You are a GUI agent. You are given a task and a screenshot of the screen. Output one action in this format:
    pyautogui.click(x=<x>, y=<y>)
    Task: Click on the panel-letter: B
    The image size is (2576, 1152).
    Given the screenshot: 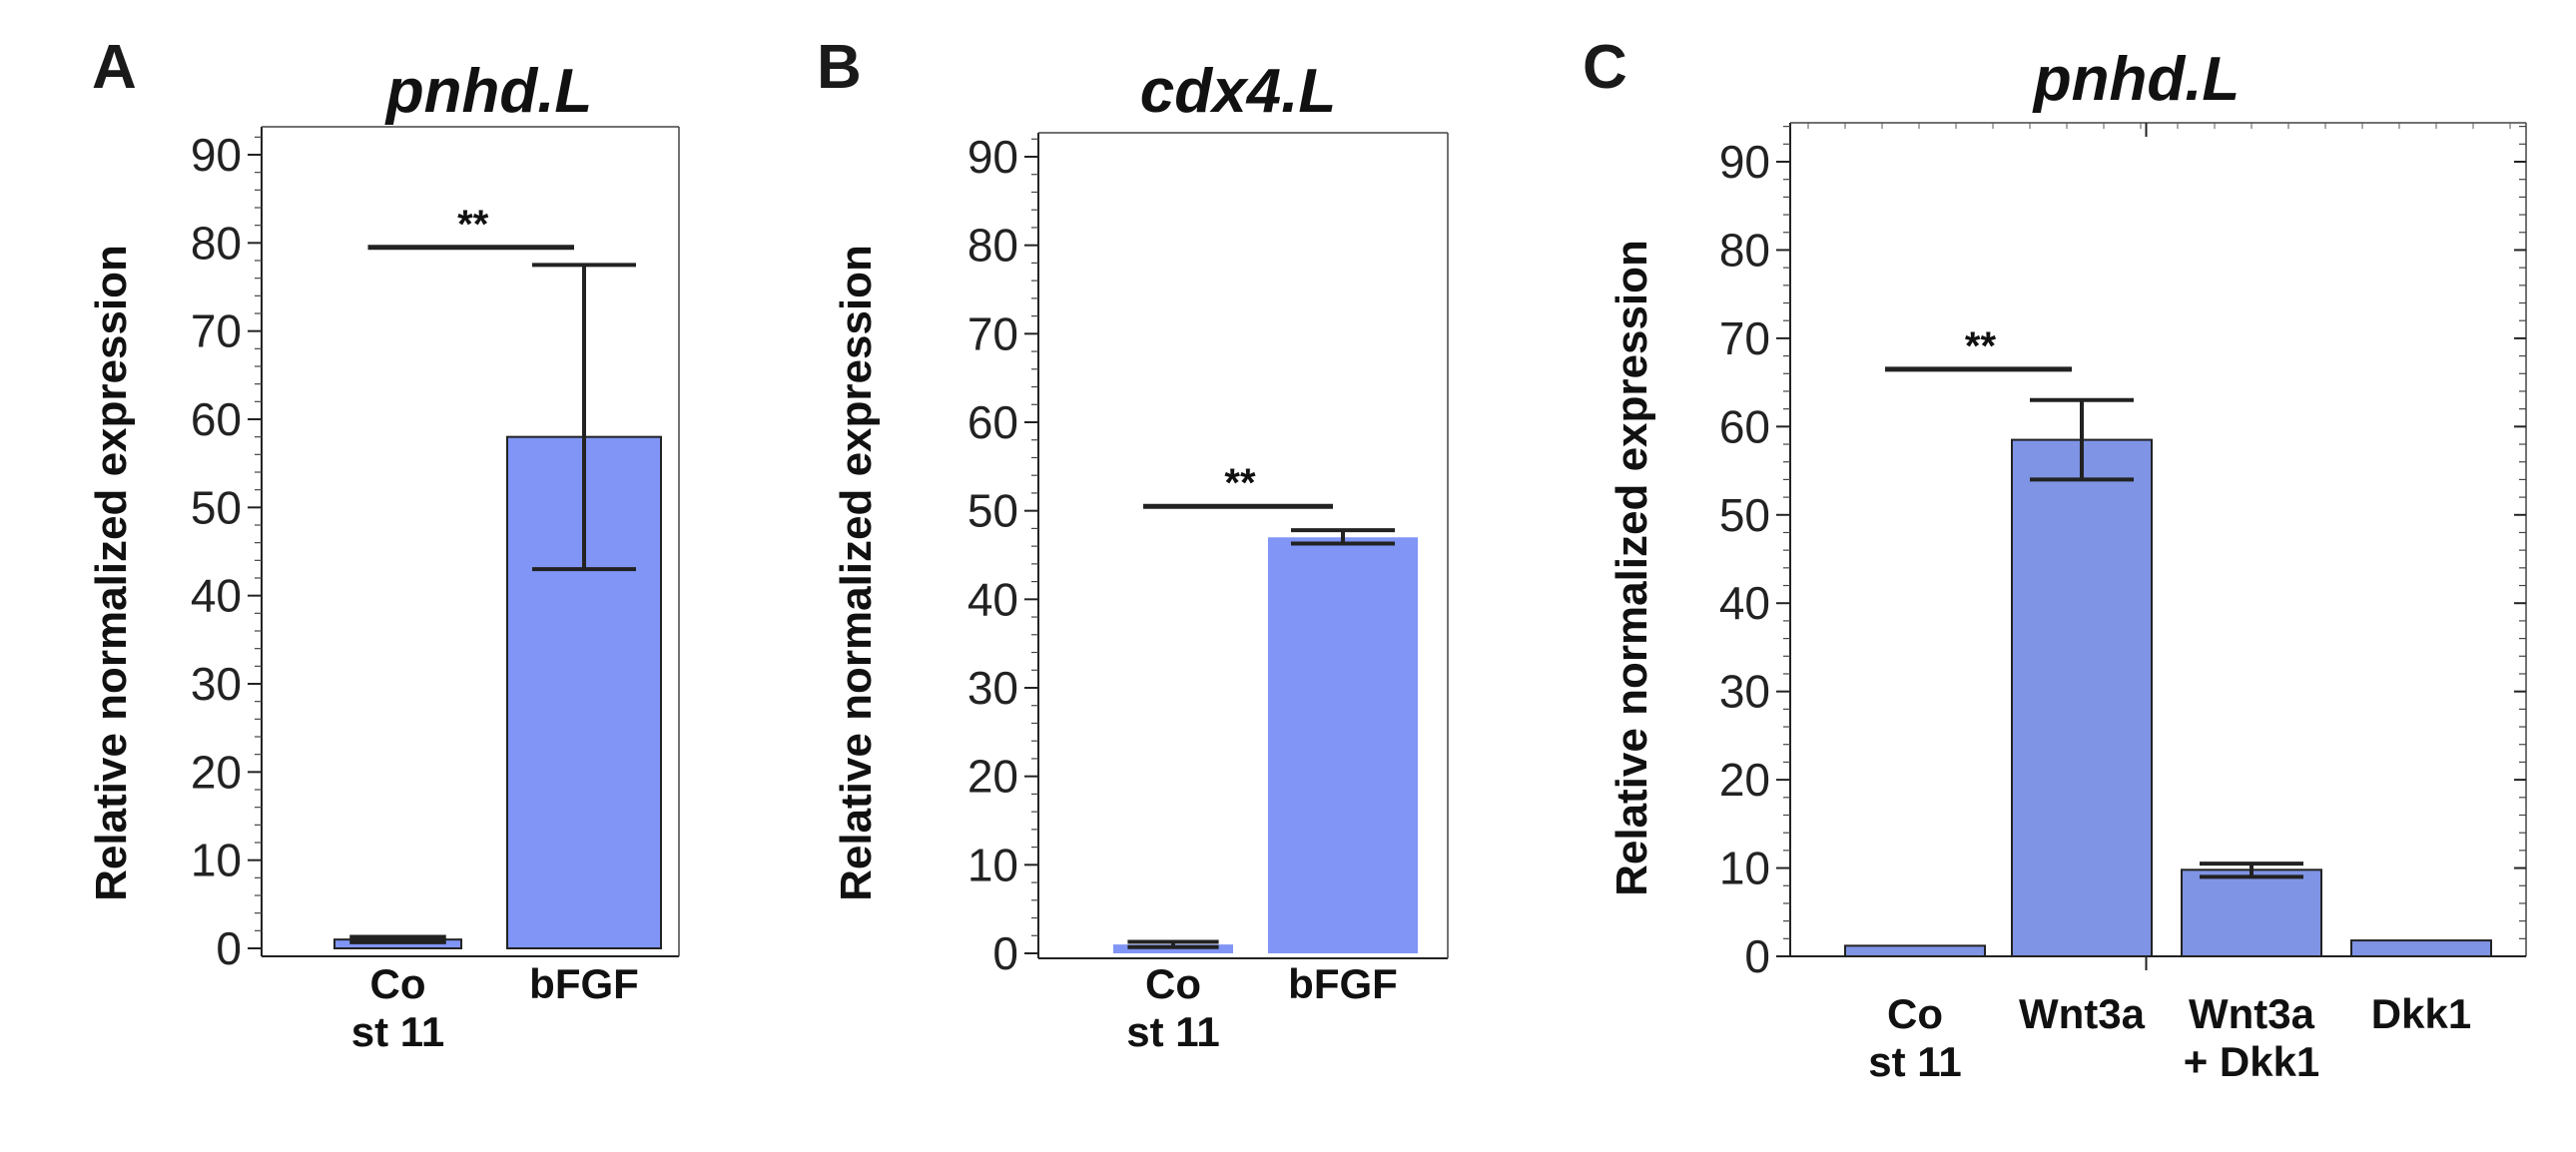 What is the action you would take?
    pyautogui.click(x=839, y=67)
    